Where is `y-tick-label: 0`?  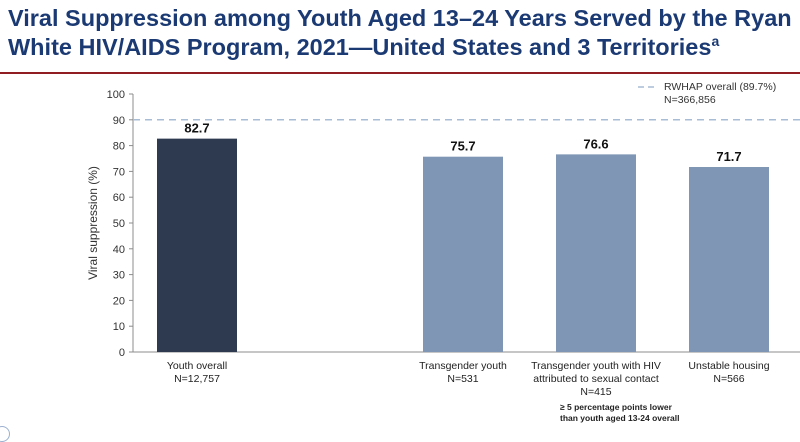
y-tick-label: 0 is located at coordinates (122, 353).